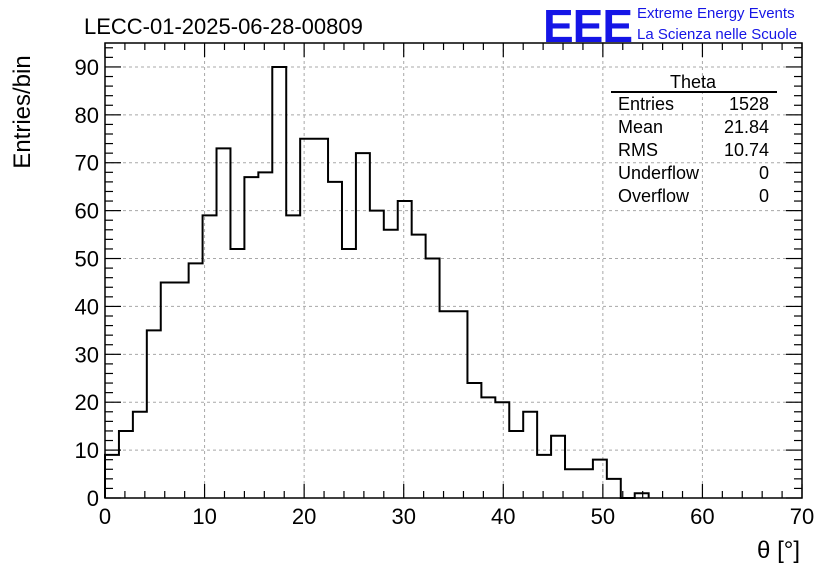 The image size is (836, 572). I want to click on y-tick-label: 60, so click(87, 211).